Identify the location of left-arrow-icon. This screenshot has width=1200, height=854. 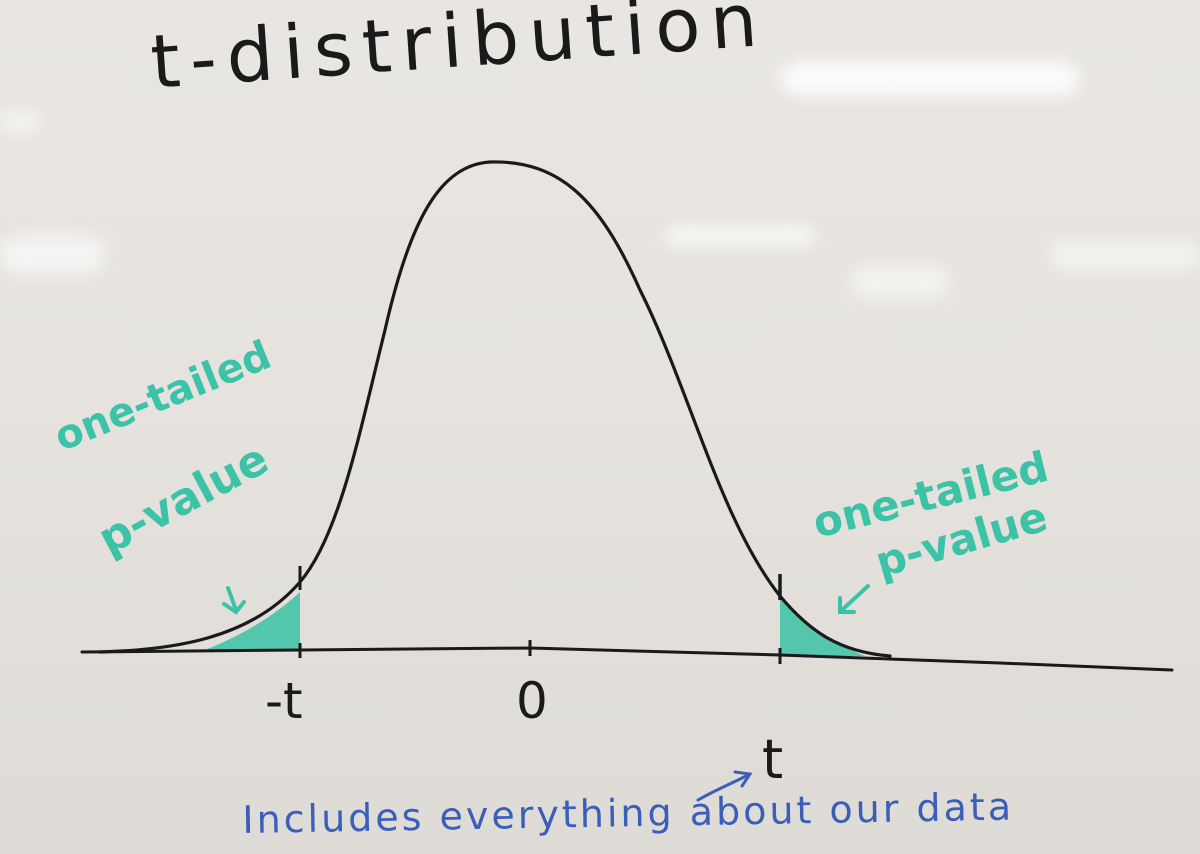
(234, 600).